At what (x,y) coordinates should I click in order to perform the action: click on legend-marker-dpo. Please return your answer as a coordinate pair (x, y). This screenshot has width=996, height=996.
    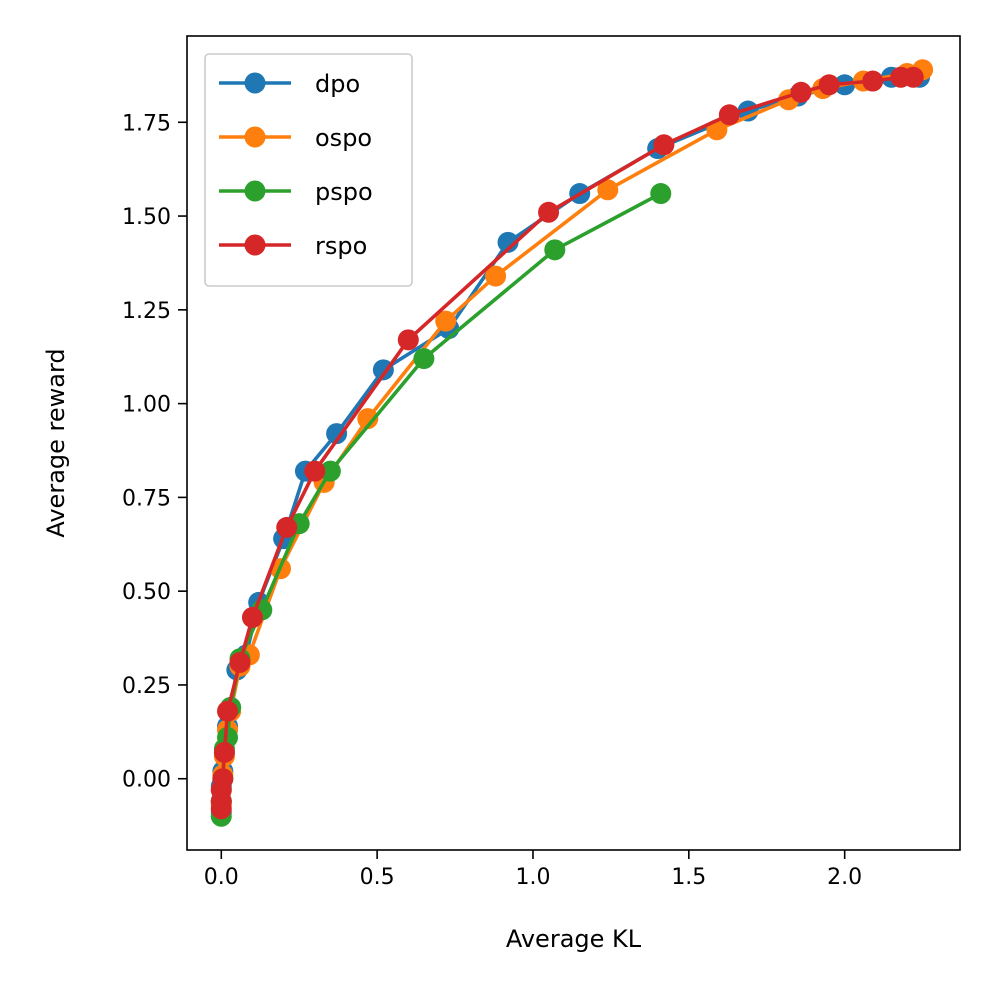
    Looking at the image, I should click on (255, 83).